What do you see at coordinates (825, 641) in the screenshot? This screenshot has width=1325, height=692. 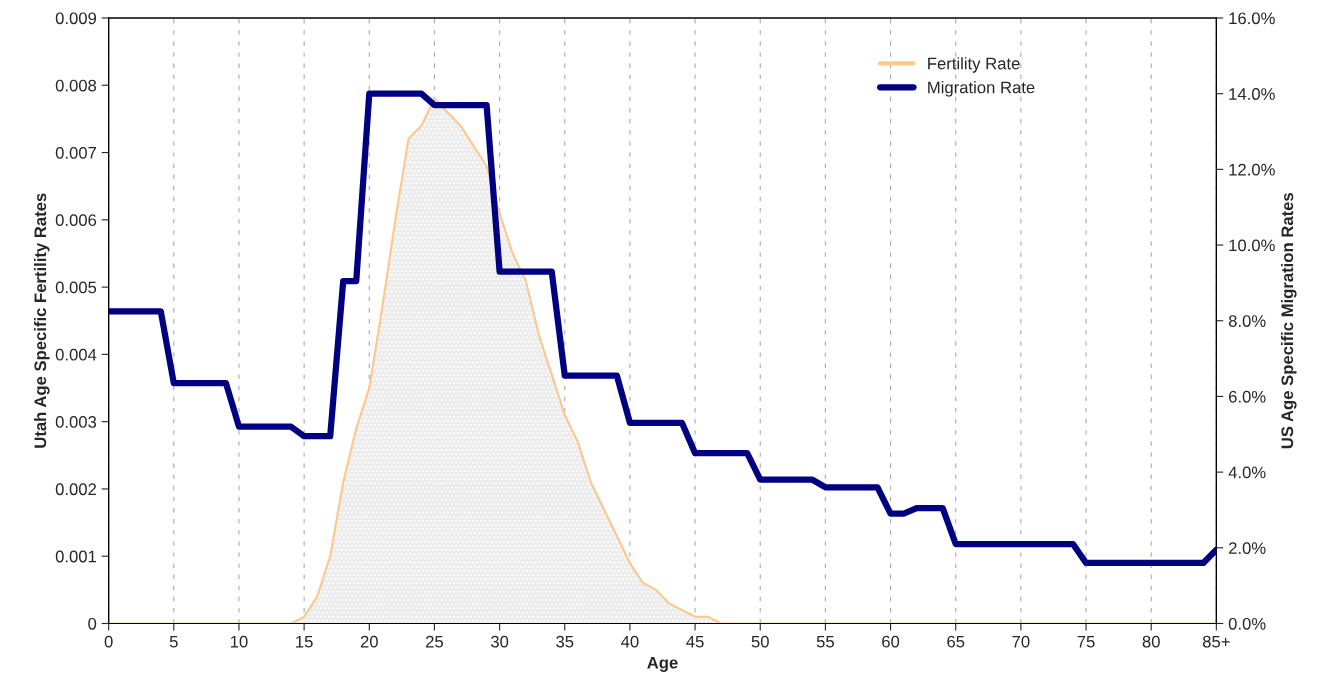 I see `x-tick-label: 55` at bounding box center [825, 641].